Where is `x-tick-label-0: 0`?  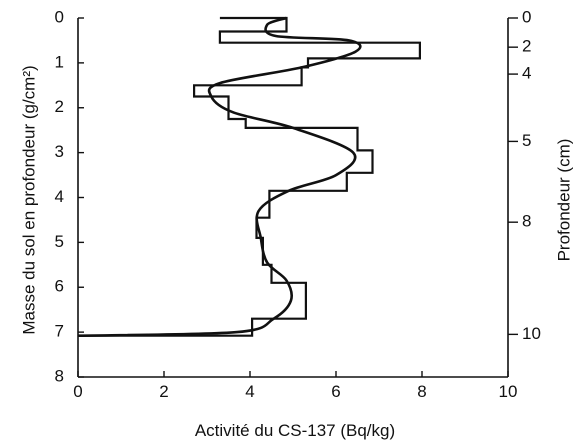
x-tick-label-0: 0 is located at coordinates (77, 391).